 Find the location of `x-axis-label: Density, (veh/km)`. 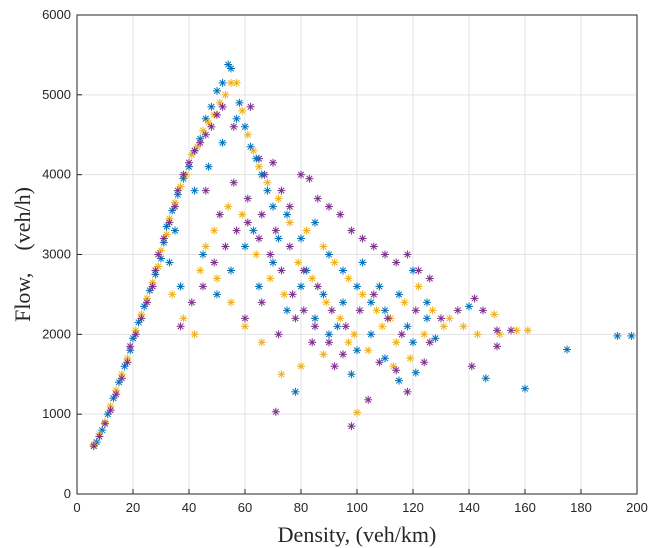

x-axis-label: Density, (veh/km) is located at coordinates (357, 534).